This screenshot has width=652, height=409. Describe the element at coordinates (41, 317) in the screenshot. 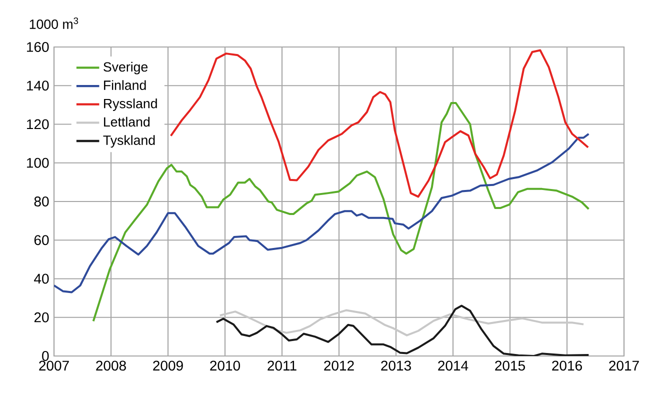

I see `y-tick-label: 20` at that location.